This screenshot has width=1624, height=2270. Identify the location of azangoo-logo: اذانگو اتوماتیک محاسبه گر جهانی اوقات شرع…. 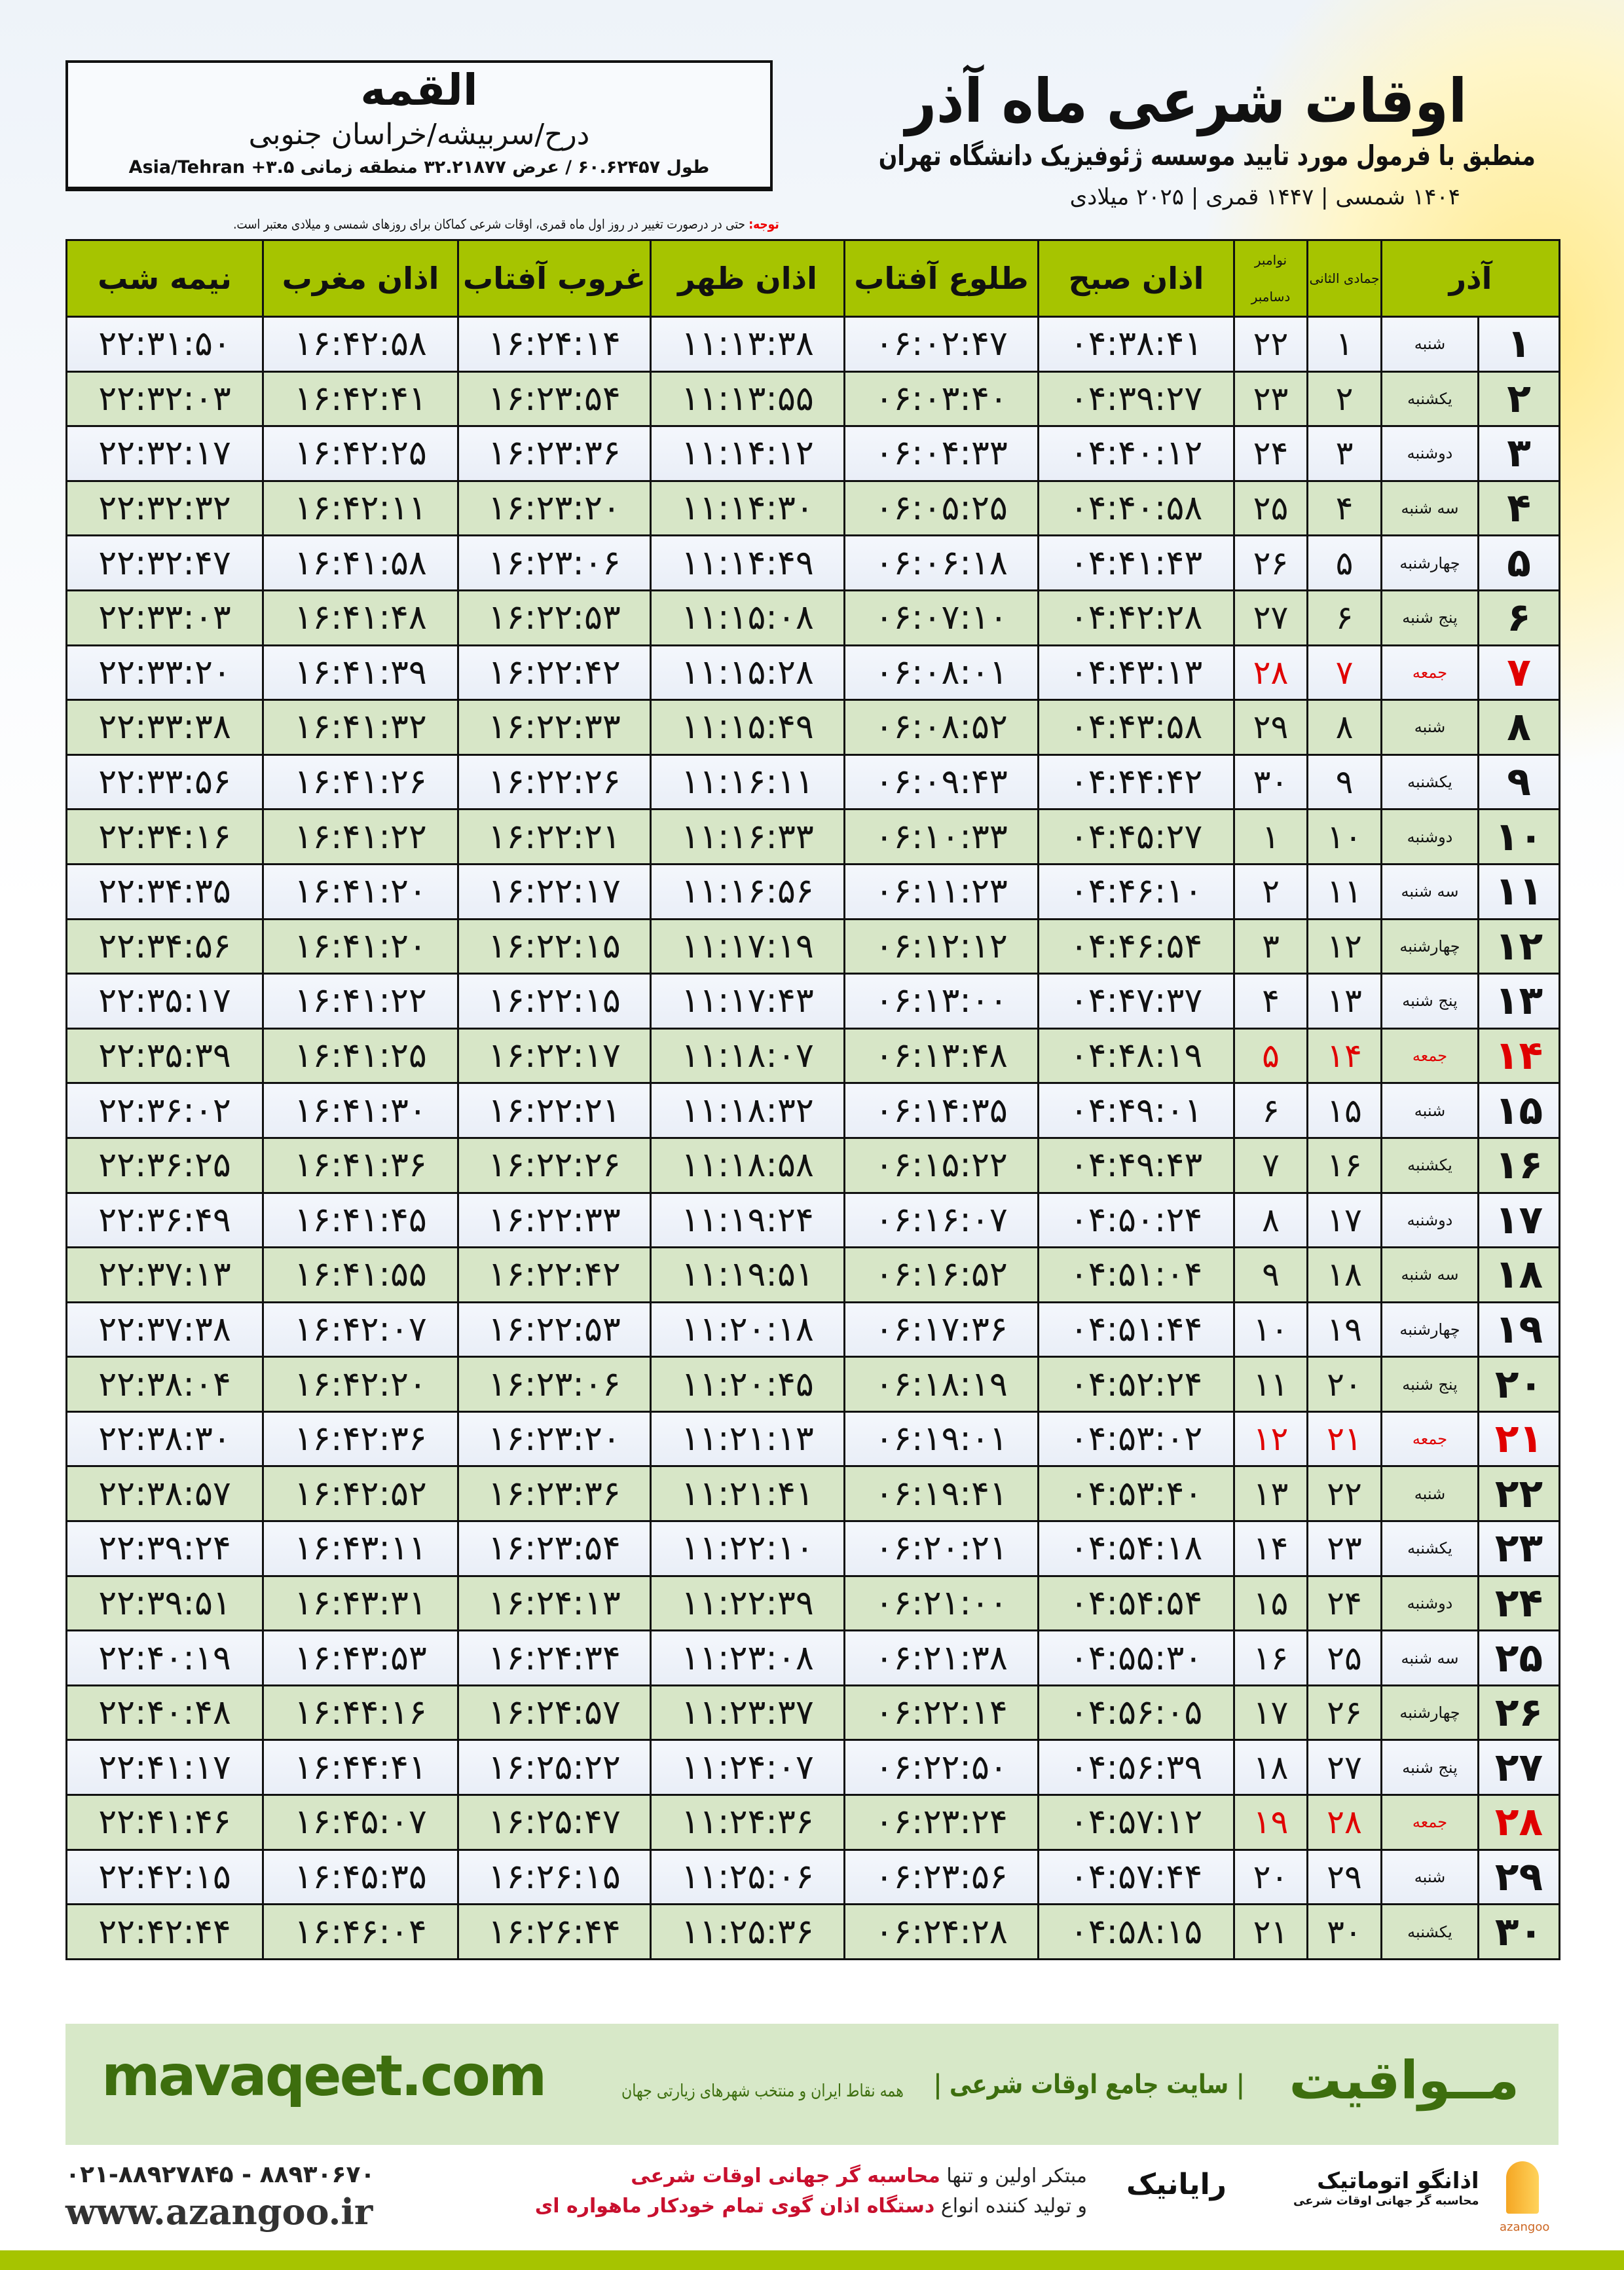
(1386, 2188).